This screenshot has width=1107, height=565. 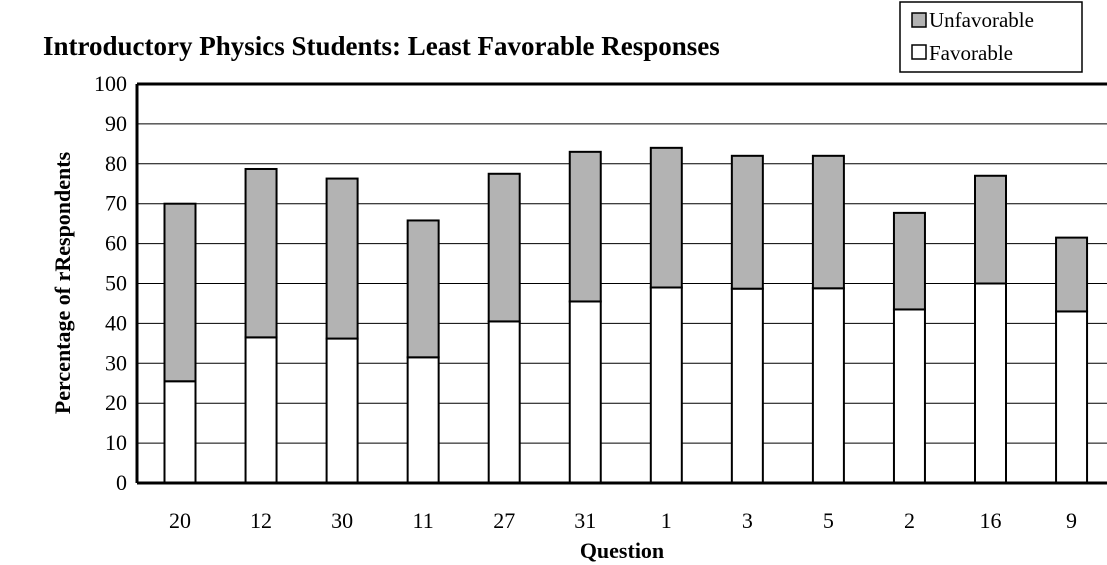 I want to click on y-tick-label: 0, so click(x=121, y=482).